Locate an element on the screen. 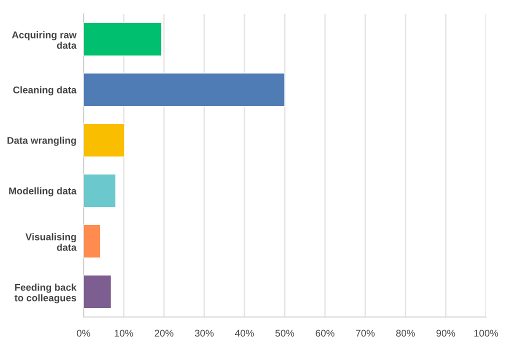  x-tick-label: 80% is located at coordinates (405, 333).